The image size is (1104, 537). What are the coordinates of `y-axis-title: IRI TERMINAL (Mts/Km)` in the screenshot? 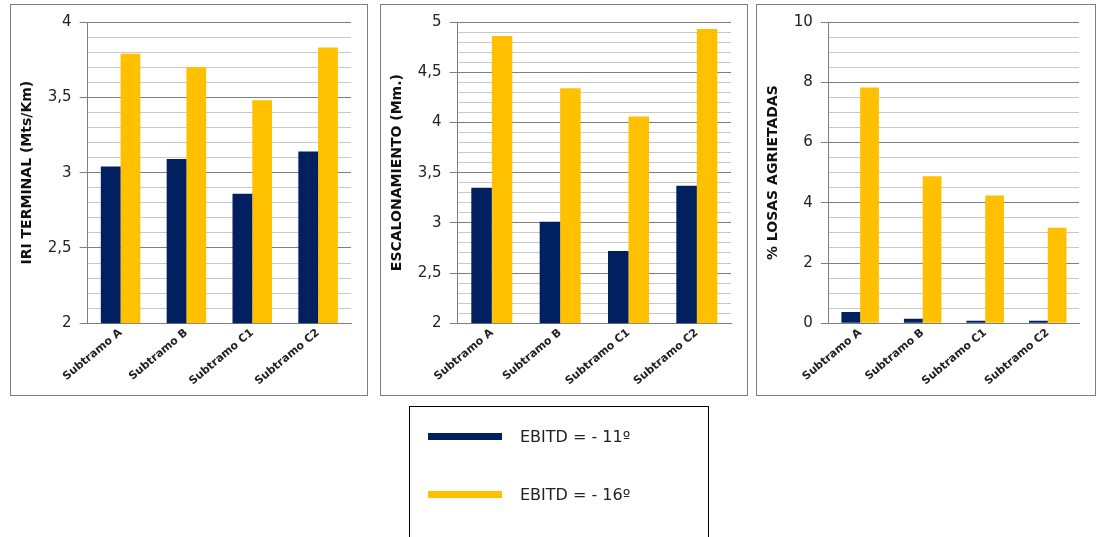 It's located at (26, 172).